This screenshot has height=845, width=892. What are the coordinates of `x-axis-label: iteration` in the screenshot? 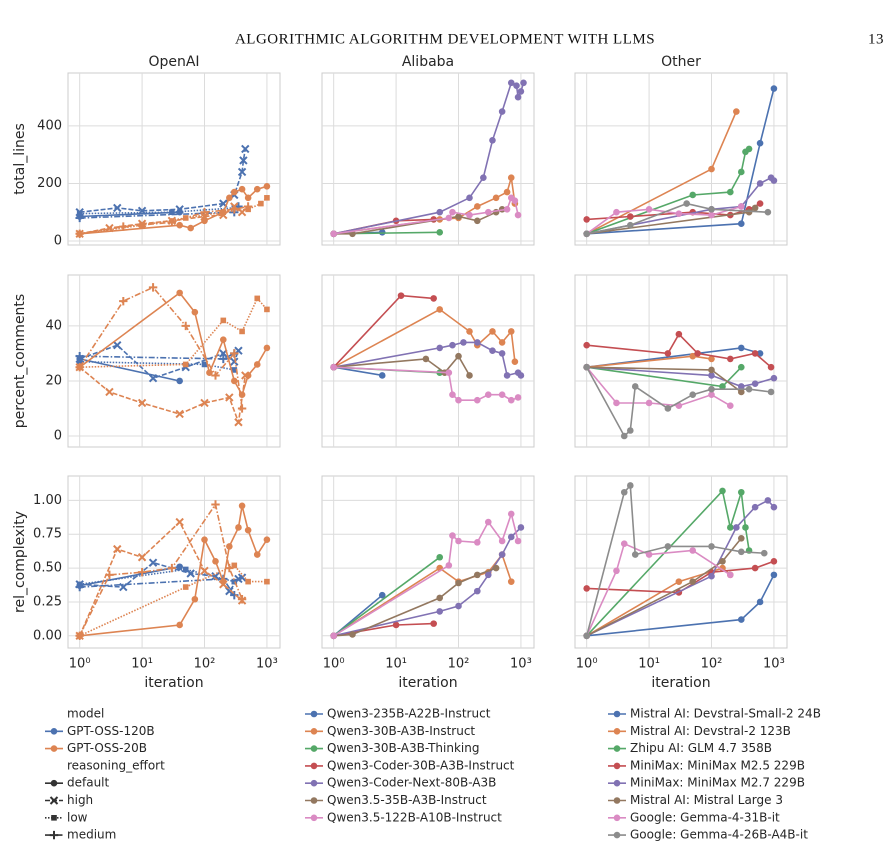 It's located at (173, 683).